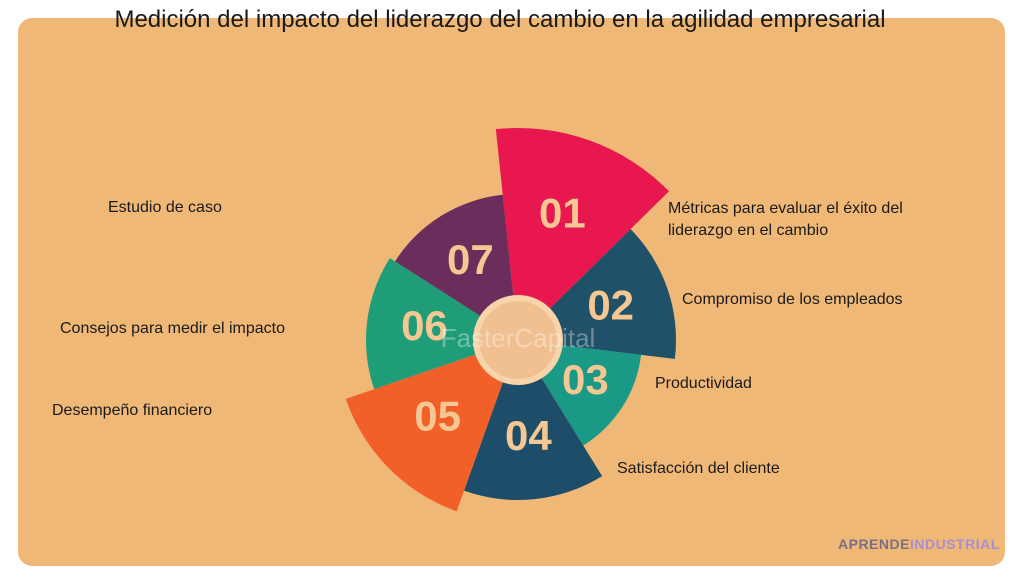  I want to click on segment-number: 01, so click(562, 212).